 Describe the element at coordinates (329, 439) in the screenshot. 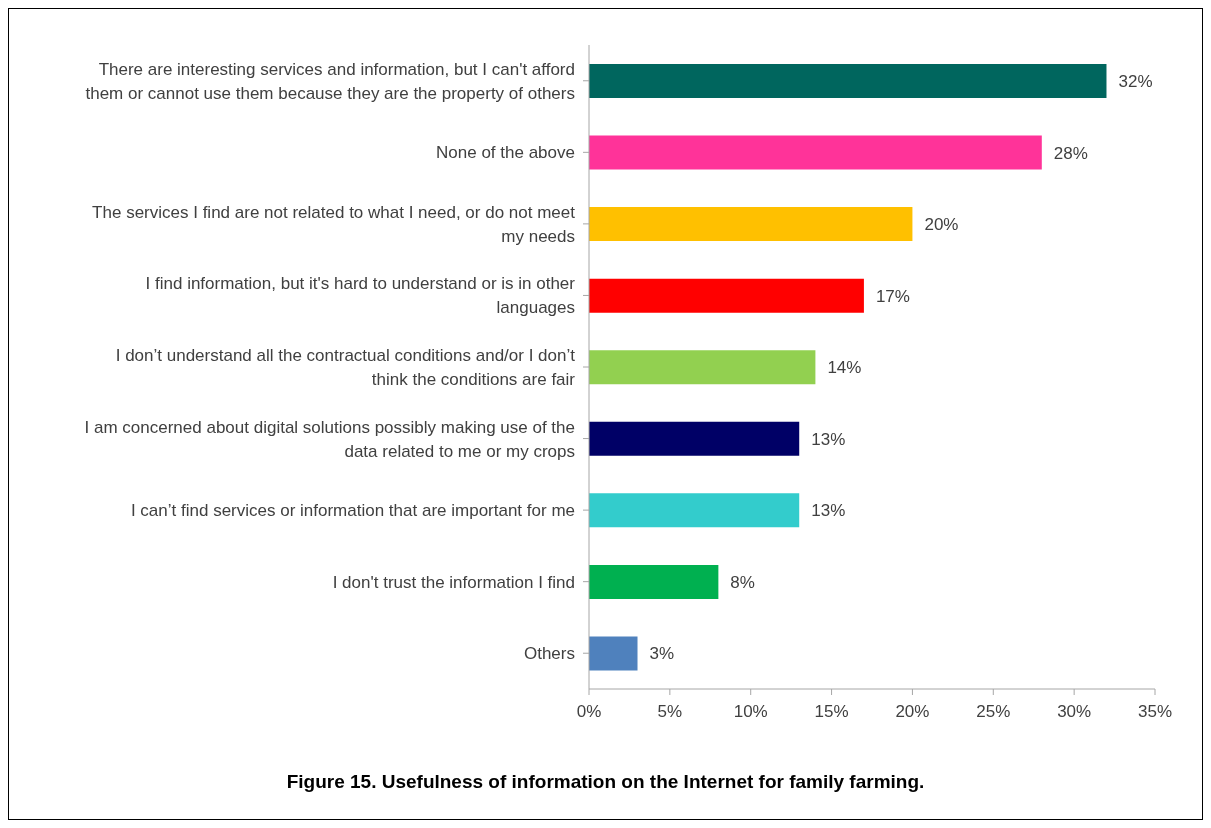

I see `y-tick-label: I am concerned about digital solutions possibly making use of the data related to me or my crops` at that location.